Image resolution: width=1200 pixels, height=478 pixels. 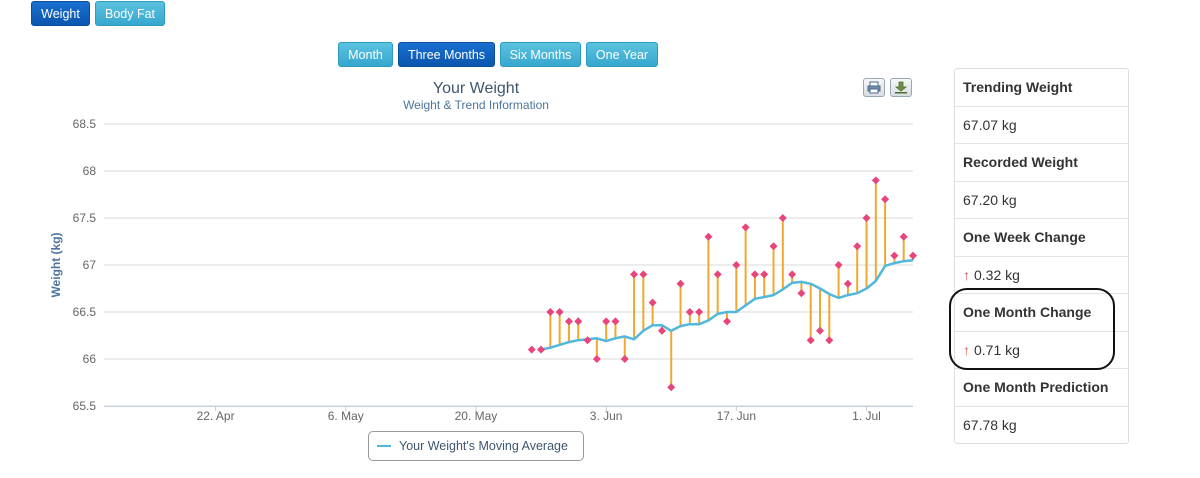 I want to click on chart-title: Your Weight, so click(x=476, y=88).